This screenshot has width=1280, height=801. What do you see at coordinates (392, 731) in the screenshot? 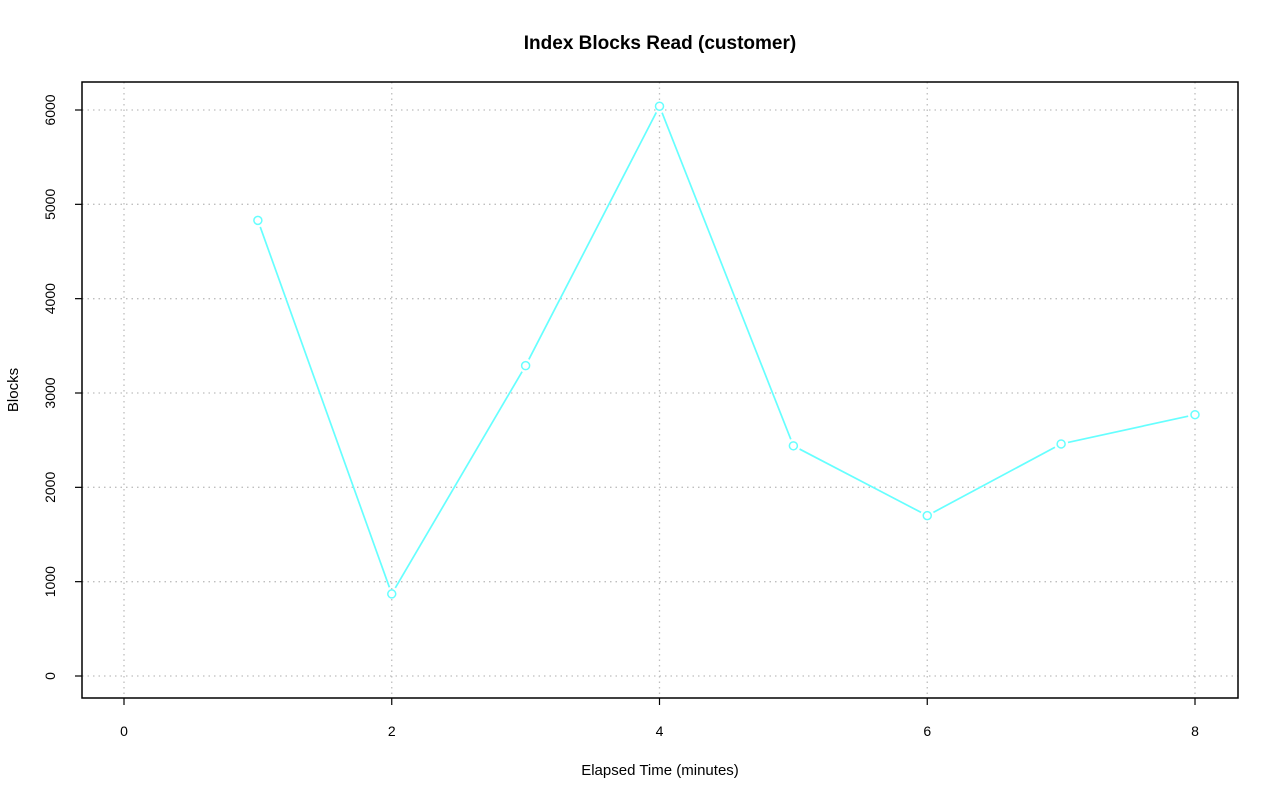
I see `x-tick-label: 2` at bounding box center [392, 731].